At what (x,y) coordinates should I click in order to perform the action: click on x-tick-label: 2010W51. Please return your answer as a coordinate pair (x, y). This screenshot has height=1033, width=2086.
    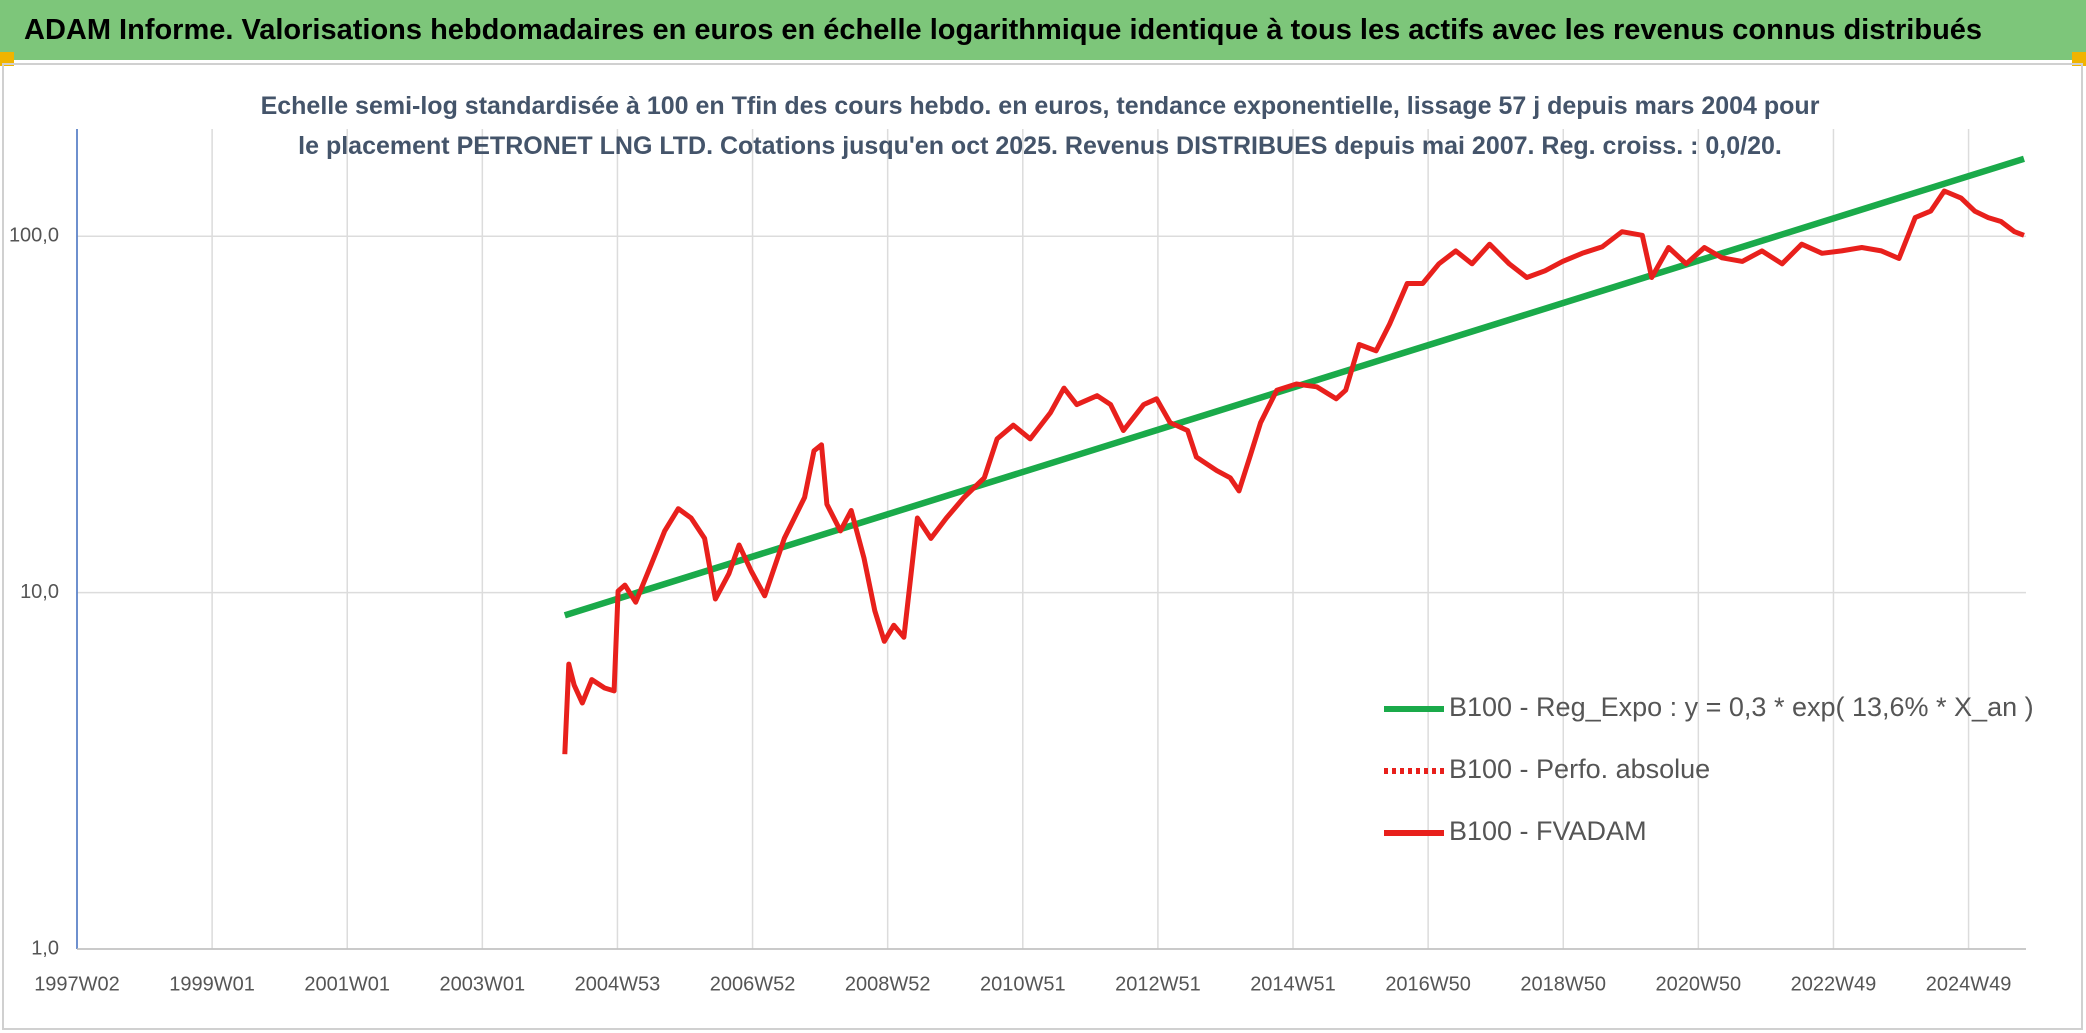
    Looking at the image, I should click on (1023, 984).